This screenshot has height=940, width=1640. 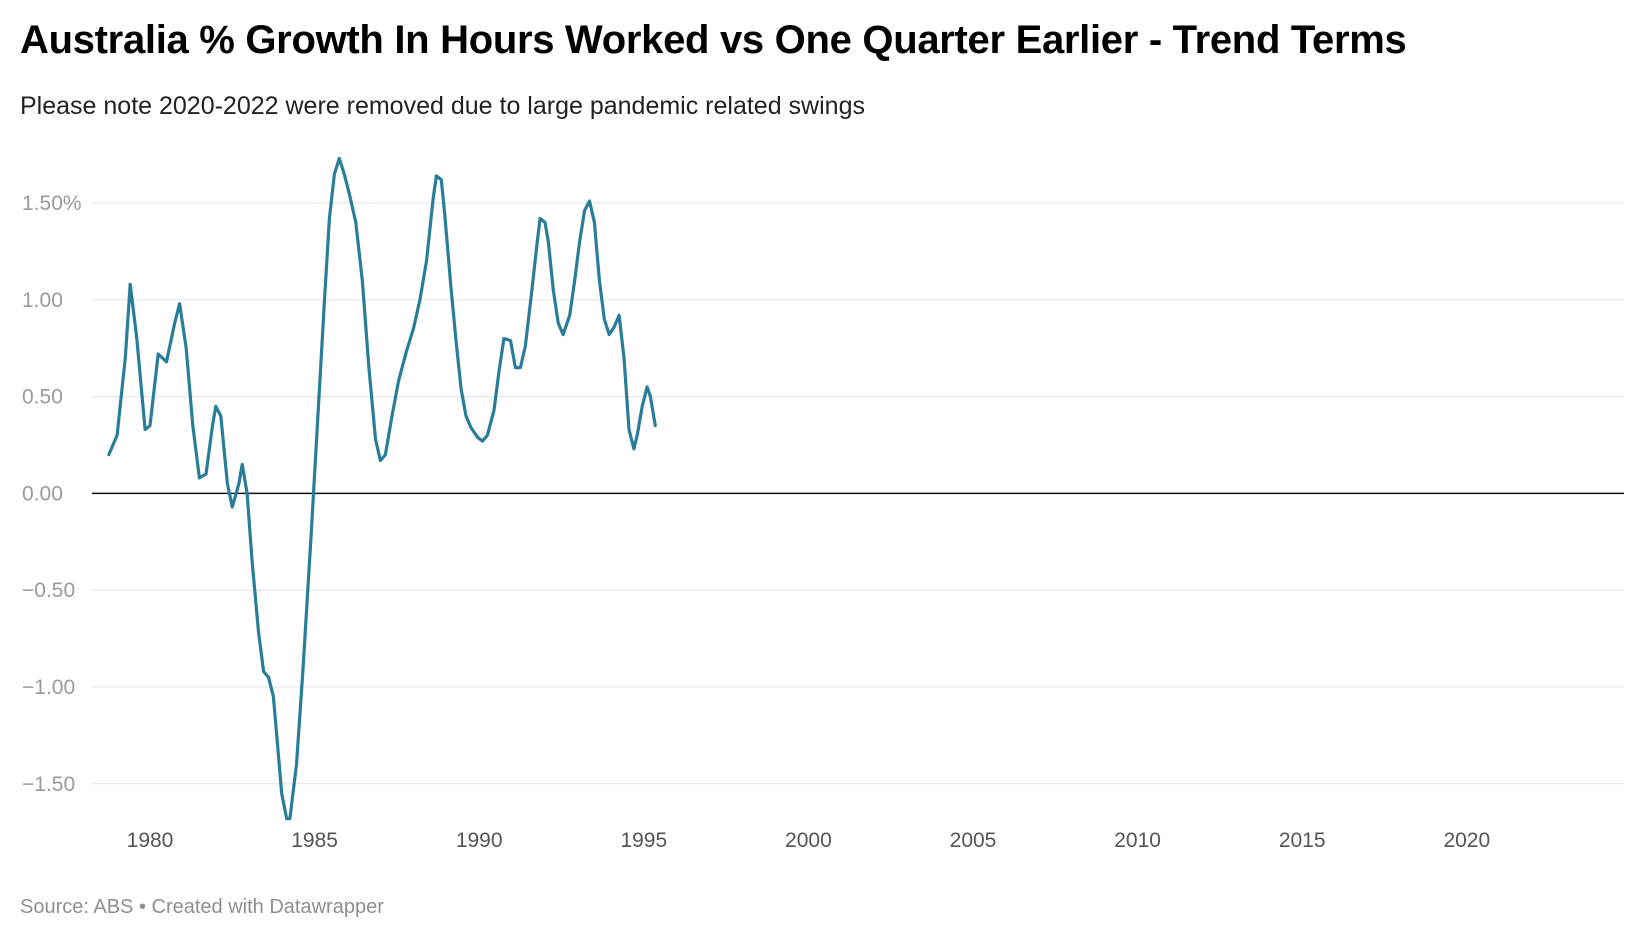 I want to click on x-tick-label: 2015, so click(x=1302, y=840).